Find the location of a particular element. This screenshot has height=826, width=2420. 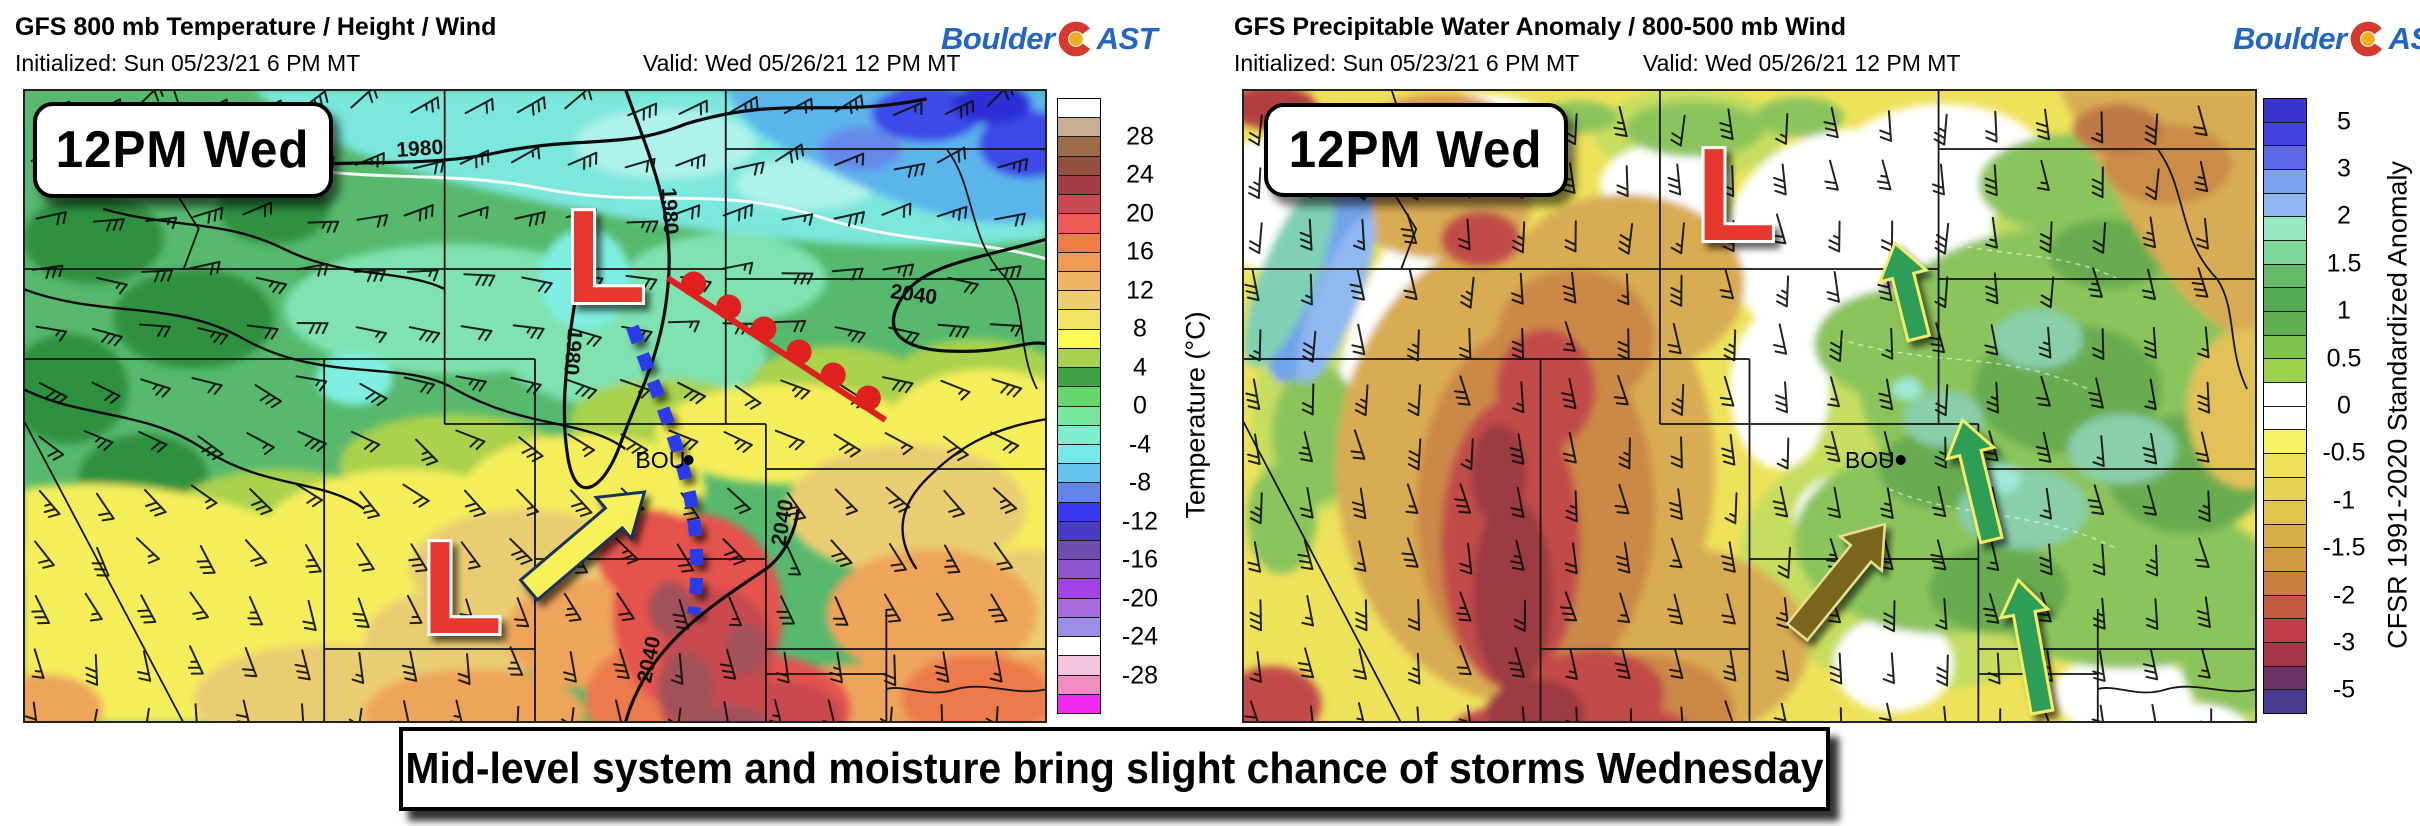

left-panel-initialized: Initialized: Sun 05/23/21 6 PM MT is located at coordinates (188, 63).